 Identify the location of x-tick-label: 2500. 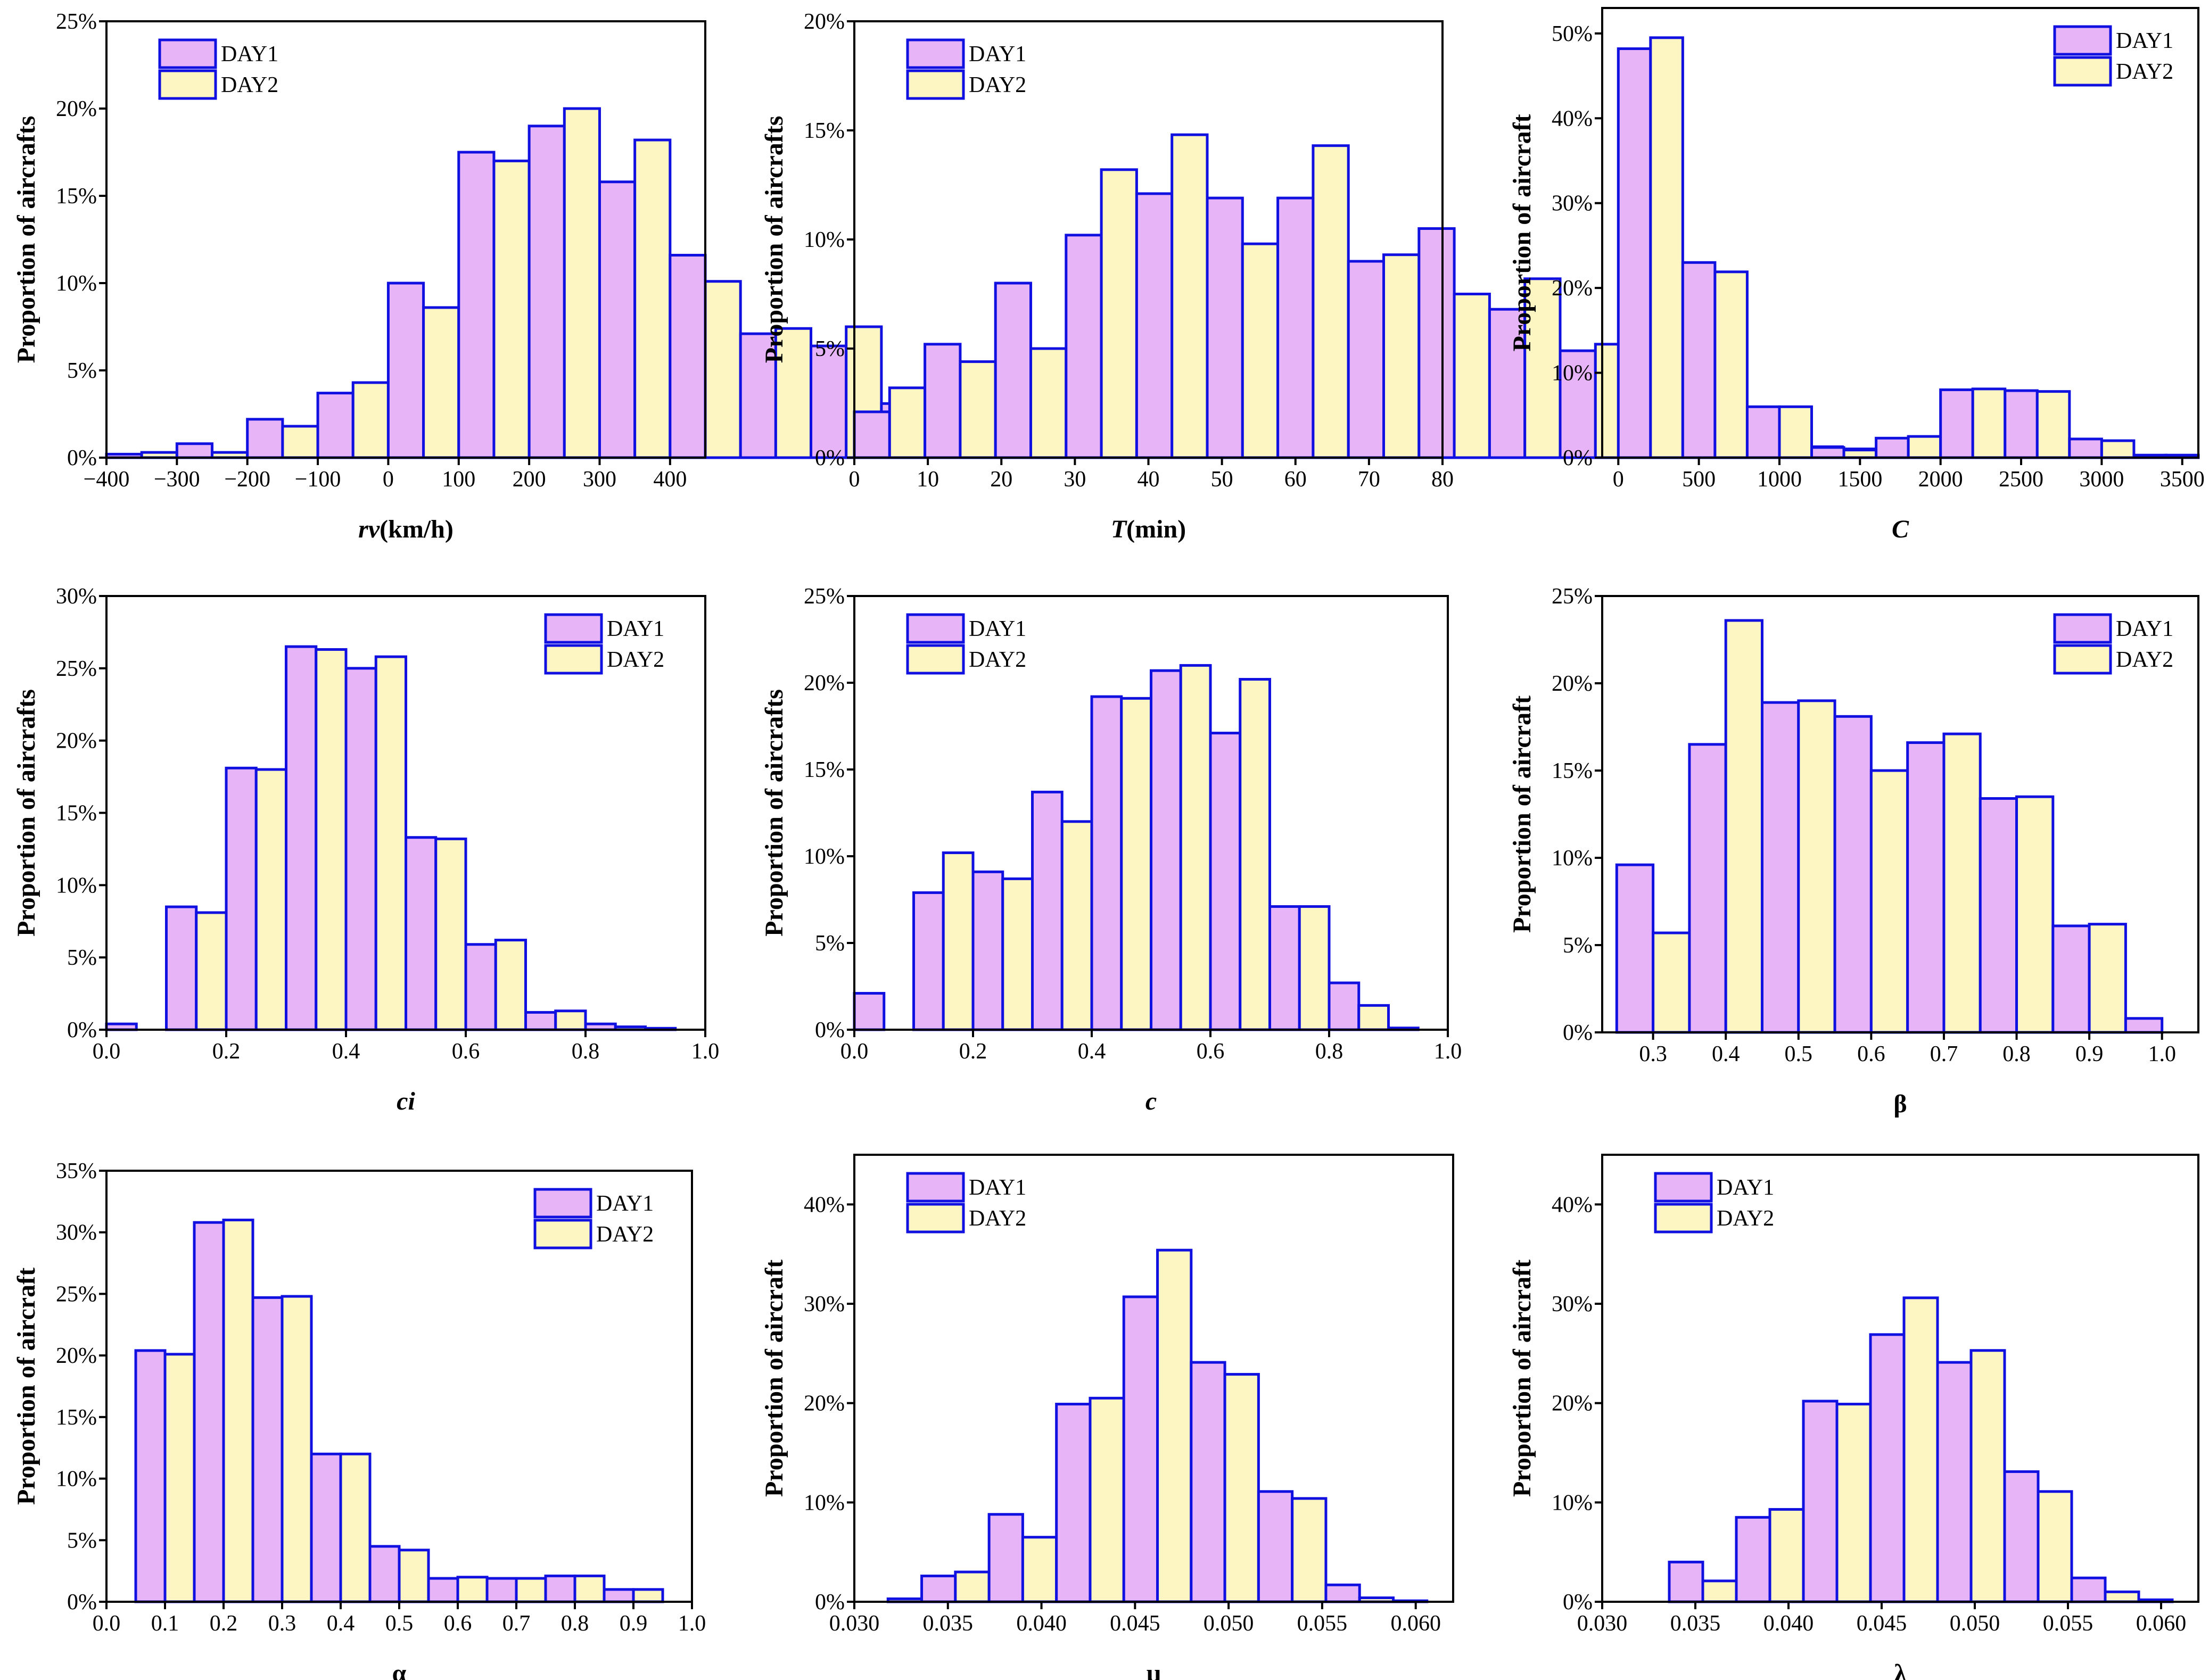
(2021, 479).